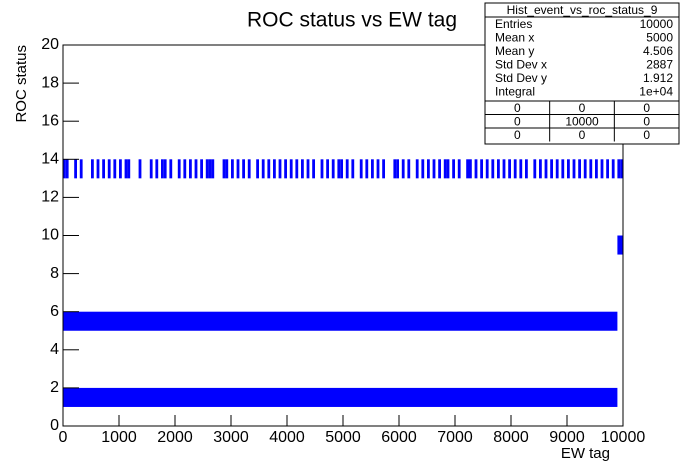 Image resolution: width=680 pixels, height=469 pixels. I want to click on stats-value: 10000, so click(657, 24).